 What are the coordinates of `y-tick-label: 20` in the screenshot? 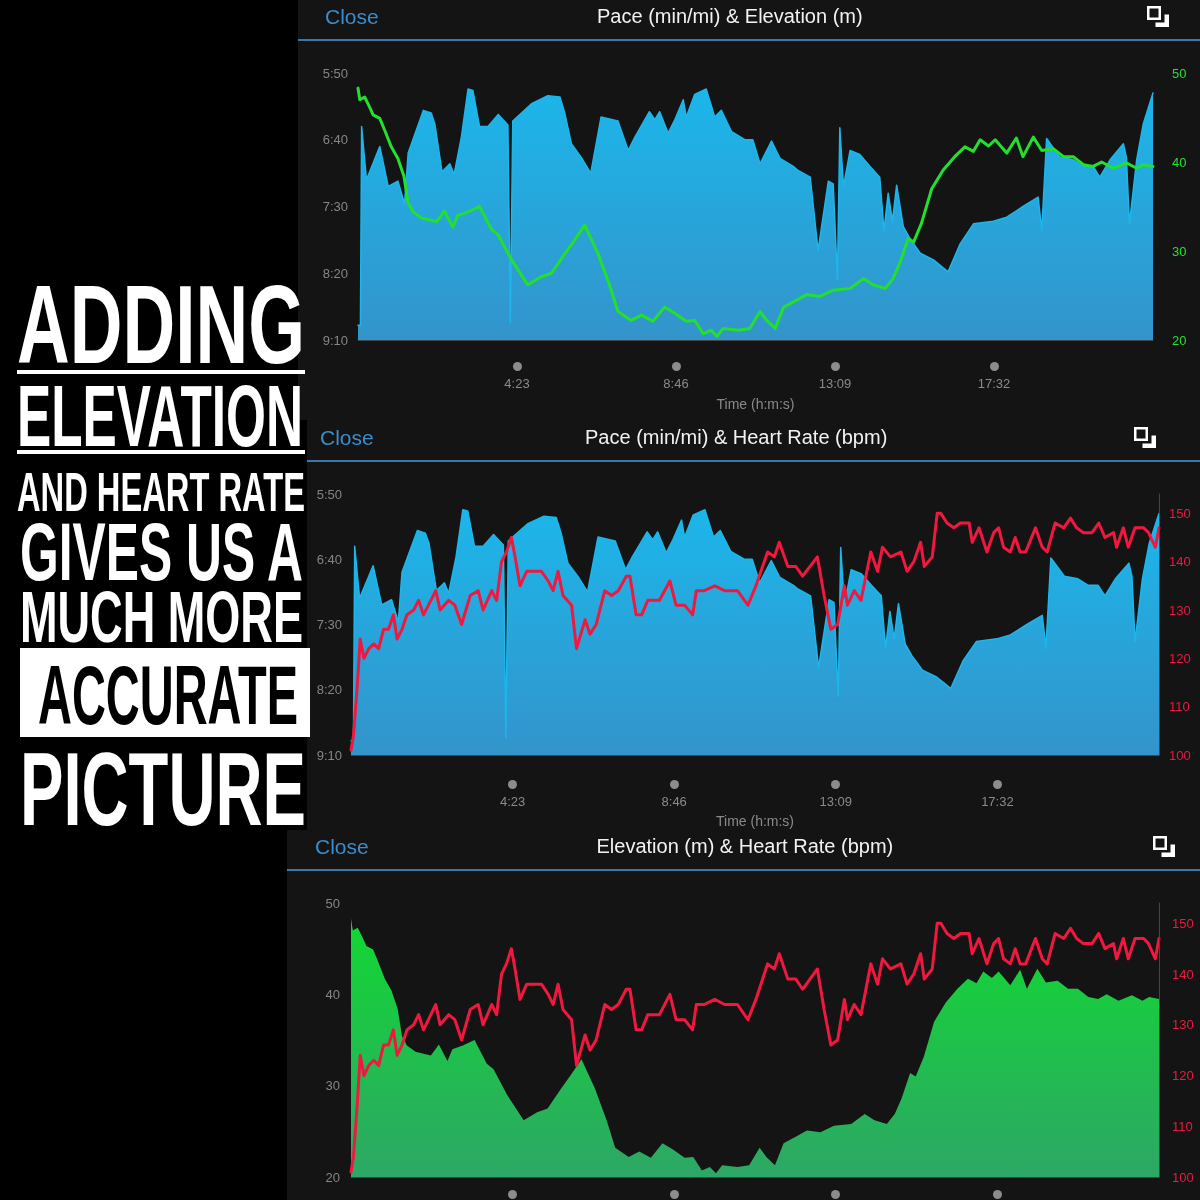 It's located at (332, 1177).